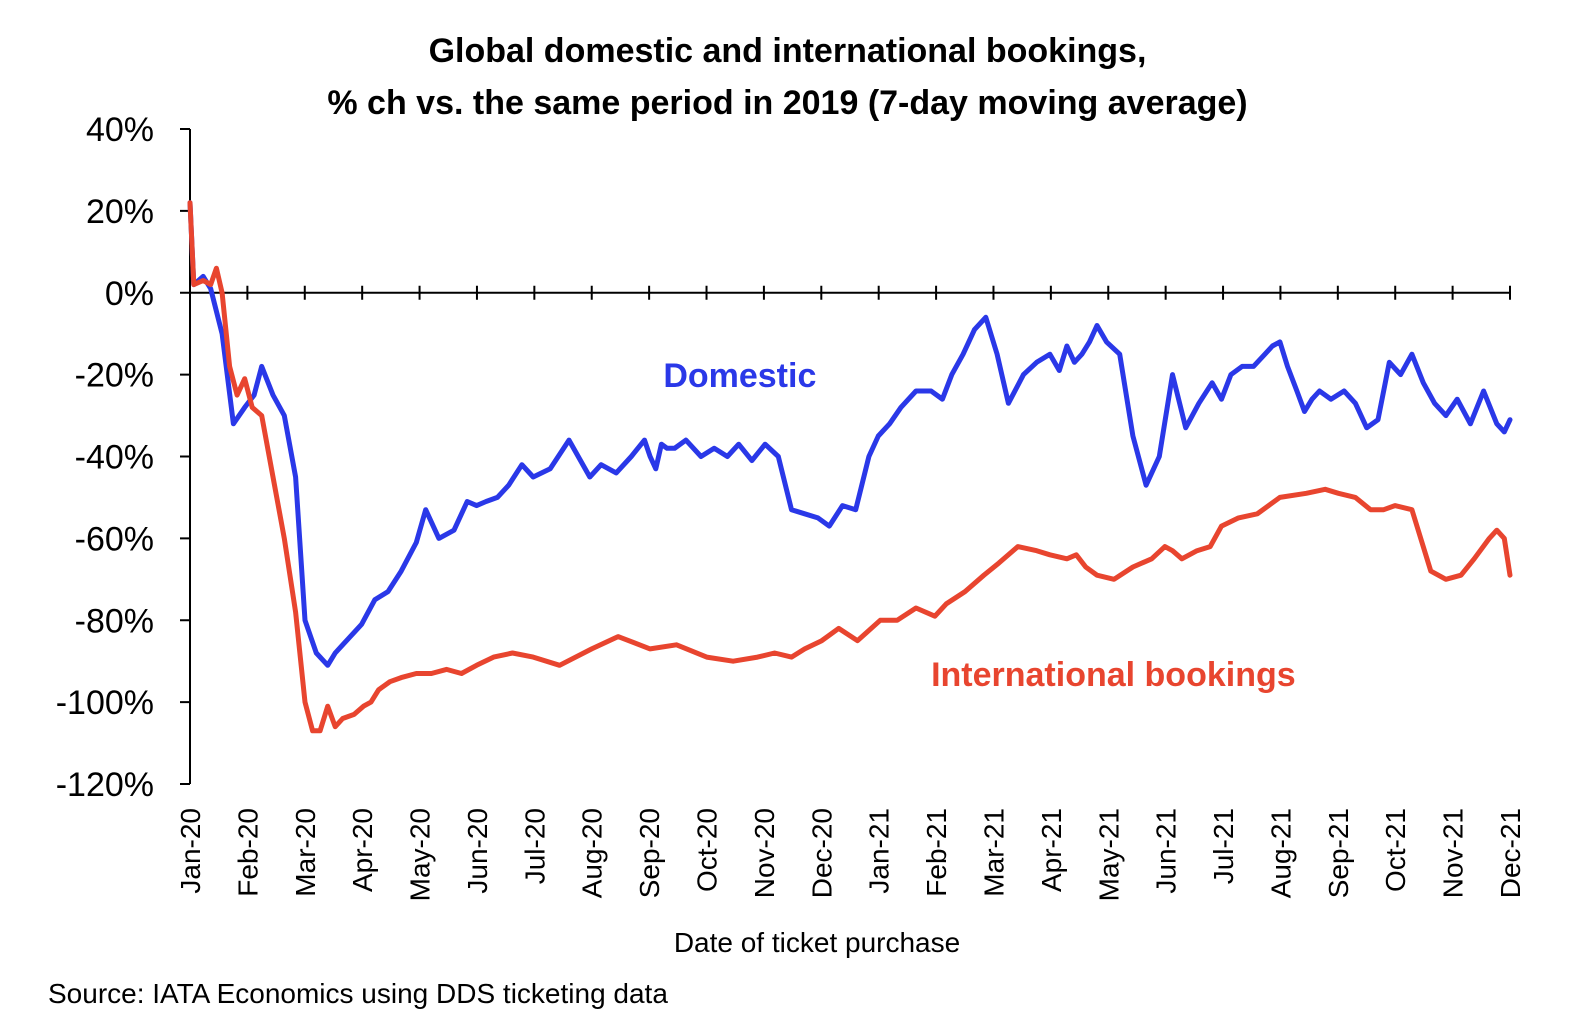 Image resolution: width=1575 pixels, height=1032 pixels. What do you see at coordinates (120, 130) in the screenshot?
I see `y-tick-label: 40%` at bounding box center [120, 130].